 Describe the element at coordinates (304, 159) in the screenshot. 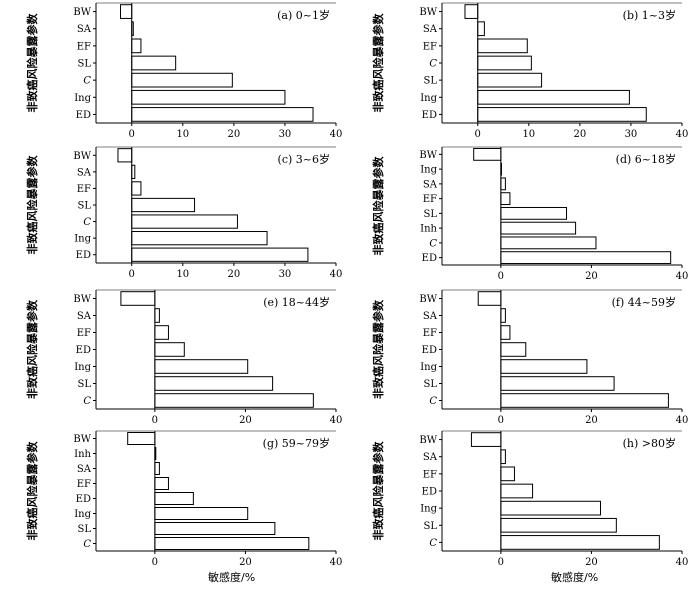

I see `panel-title: (c) 3~6岁` at that location.